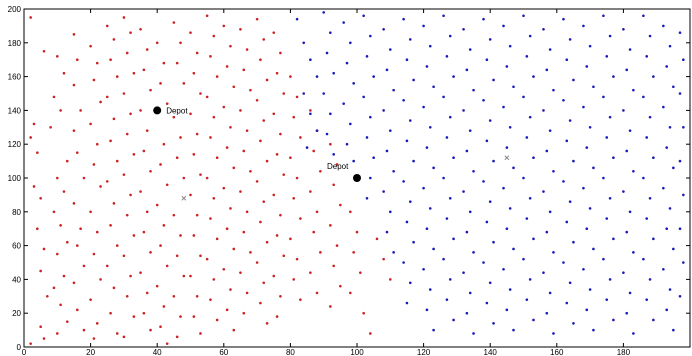 The image size is (692, 356). I want to click on x-tick-label: 160, so click(557, 352).